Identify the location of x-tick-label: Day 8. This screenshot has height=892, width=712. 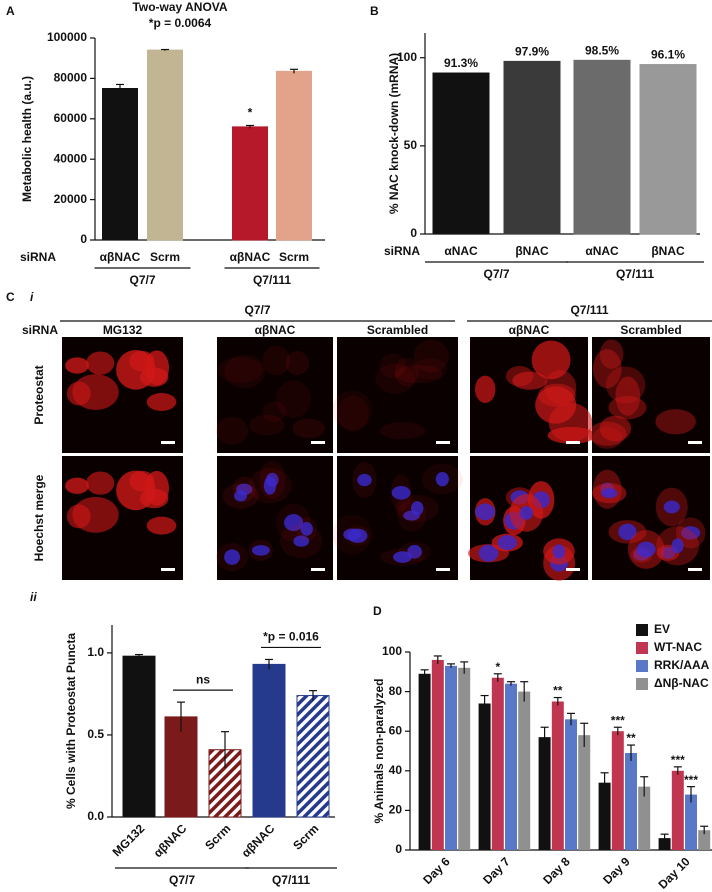
(556, 870).